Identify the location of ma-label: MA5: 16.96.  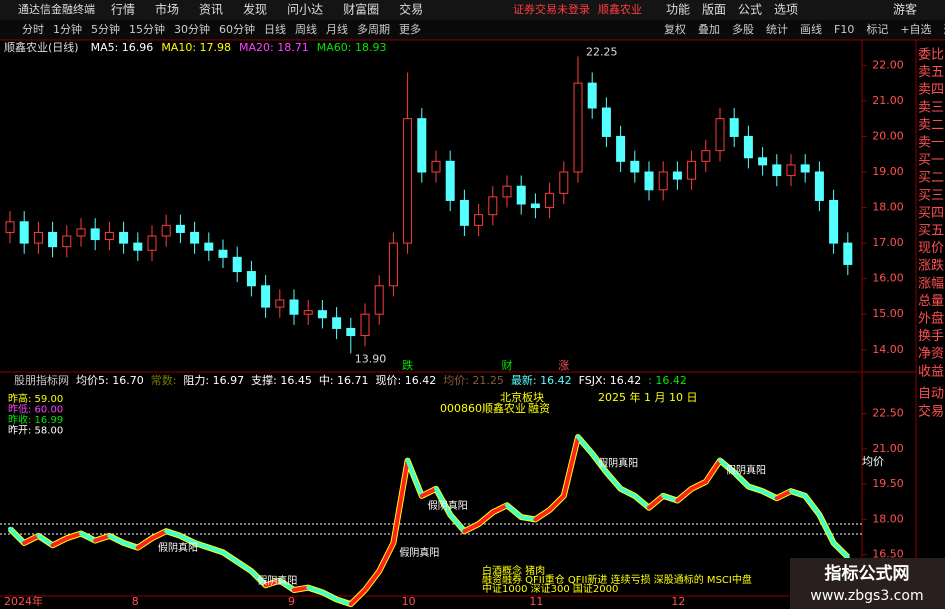
(122, 47).